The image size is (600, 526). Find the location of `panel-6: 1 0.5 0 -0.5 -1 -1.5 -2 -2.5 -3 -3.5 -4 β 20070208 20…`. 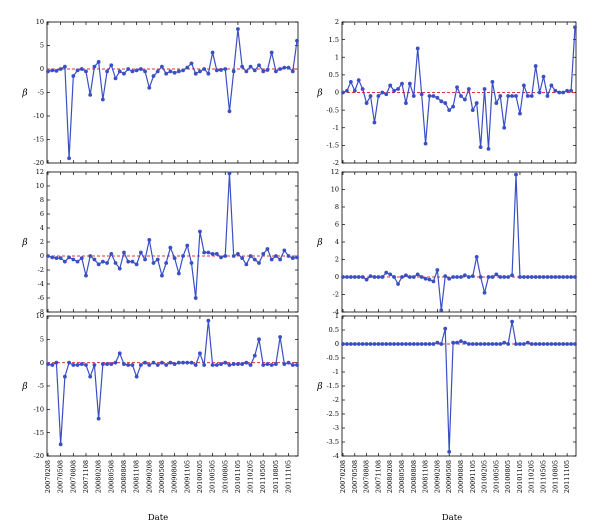

panel-6: 1 0.5 0 -0.5 -1 -1.5 -2 -2.5 -3 -3.5 -4 β 20070208 20… is located at coordinates (446, 402).